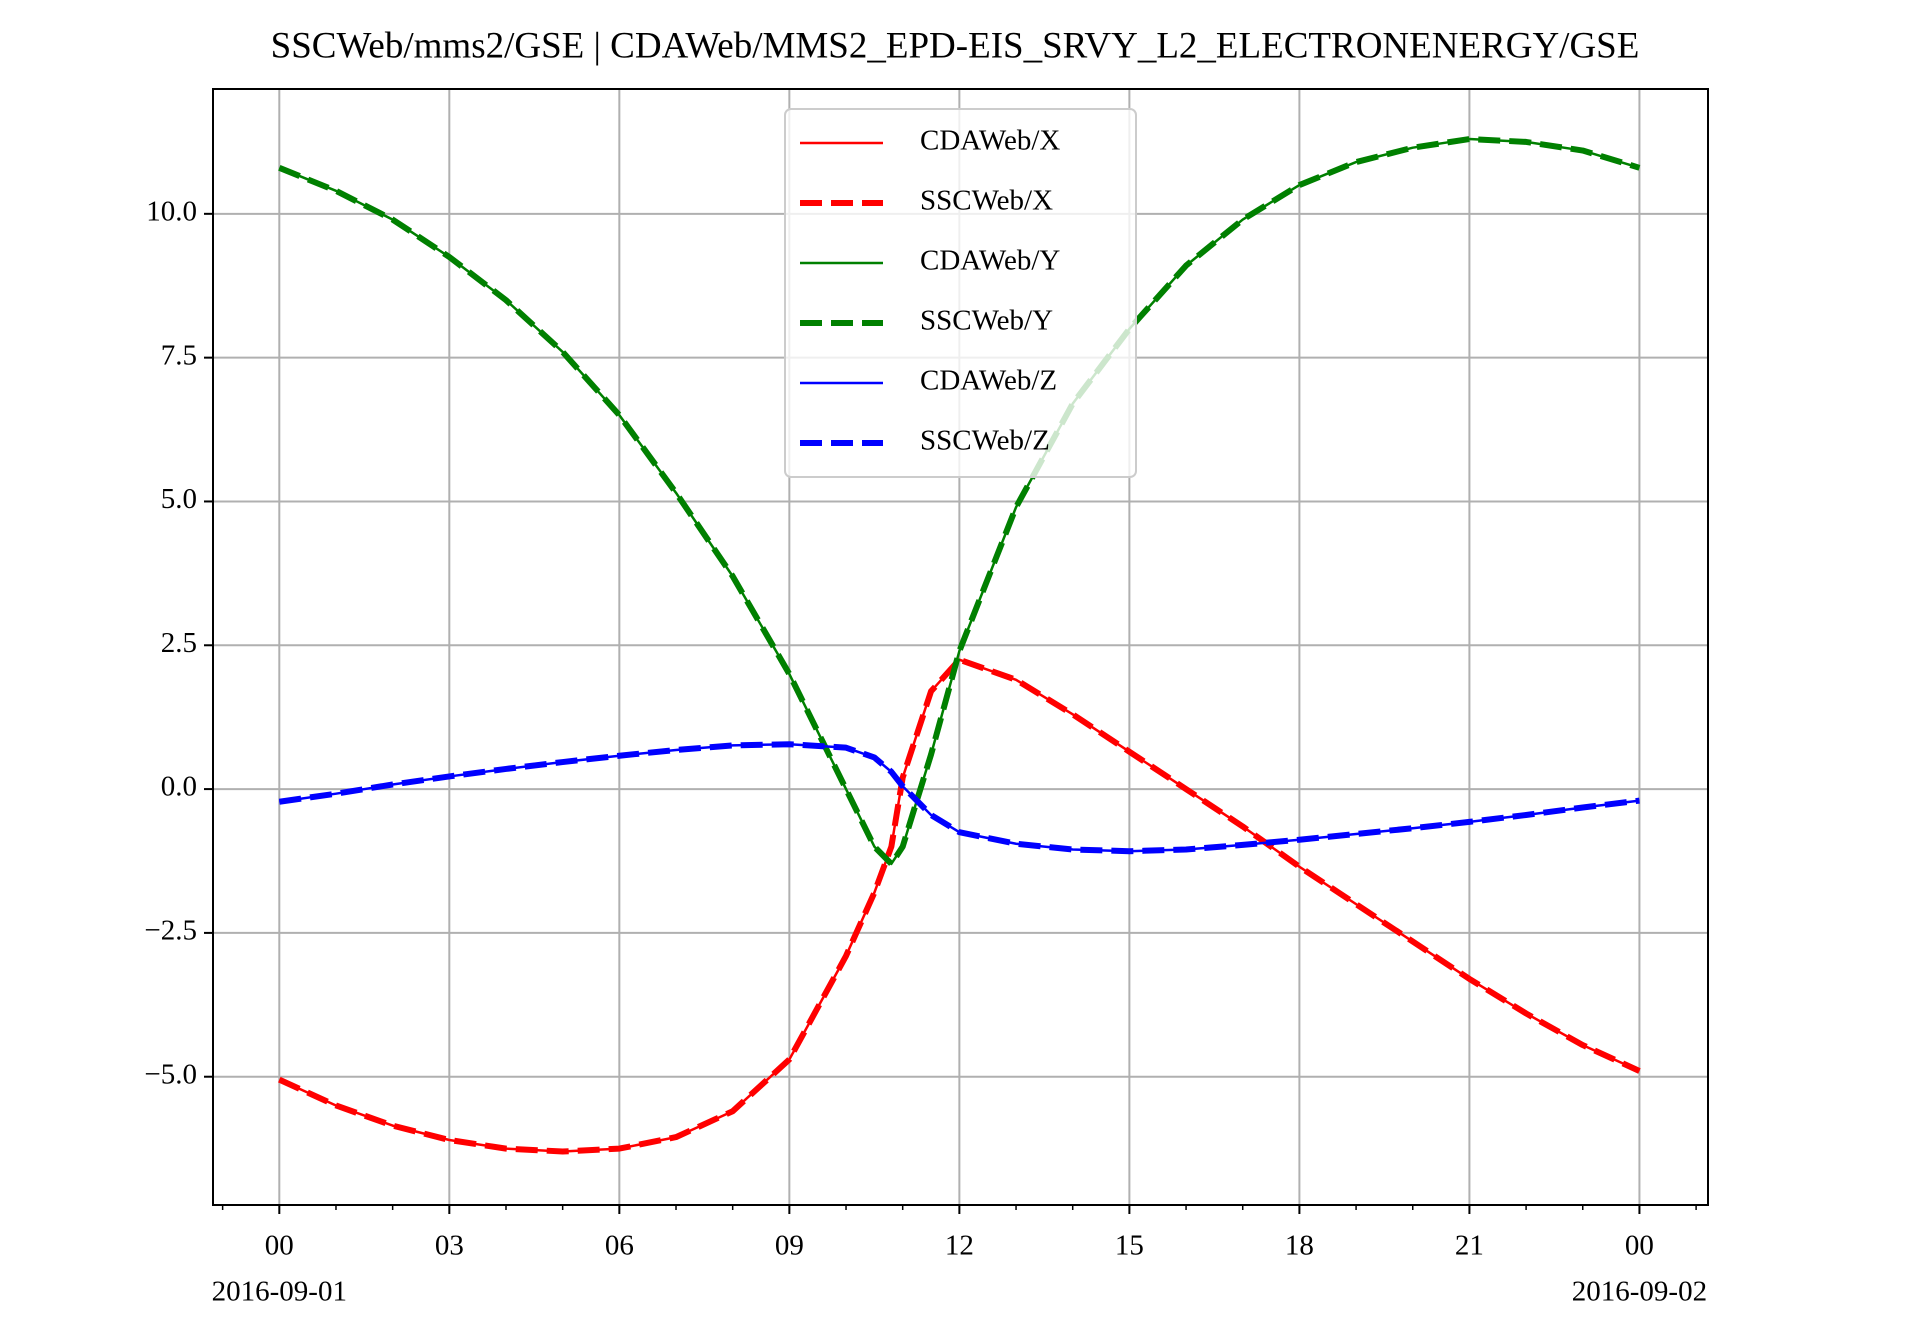 This screenshot has height=1339, width=1909. Describe the element at coordinates (960, 293) in the screenshot. I see `legend-box` at that location.